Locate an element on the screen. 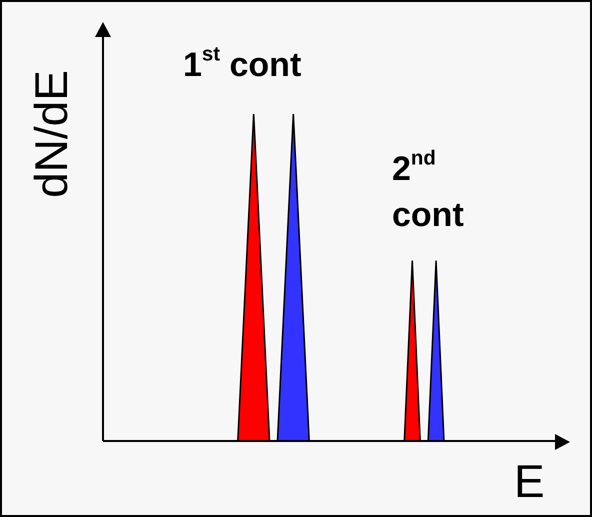  text: 1$^{st}$ cont is located at coordinates (242, 64).